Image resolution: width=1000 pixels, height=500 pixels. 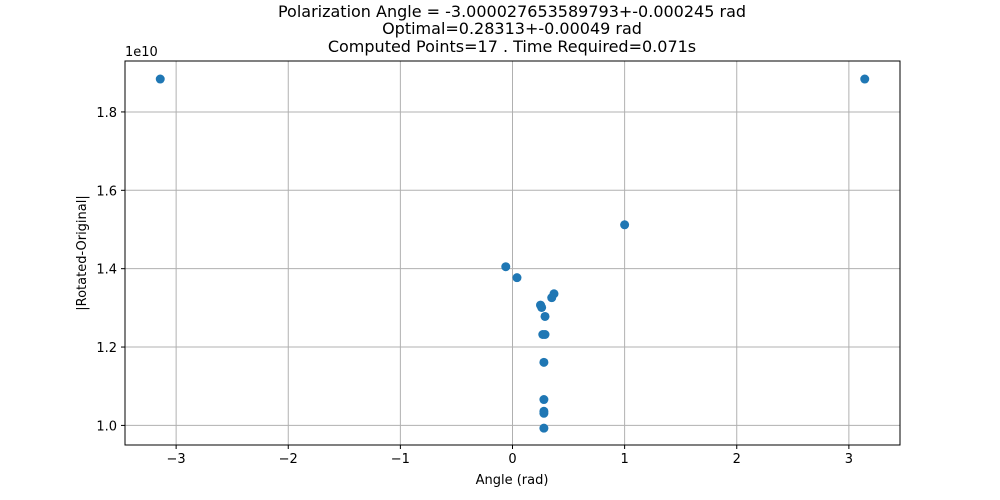 I want to click on x-axis-label: Angle (rad), so click(x=512, y=480).